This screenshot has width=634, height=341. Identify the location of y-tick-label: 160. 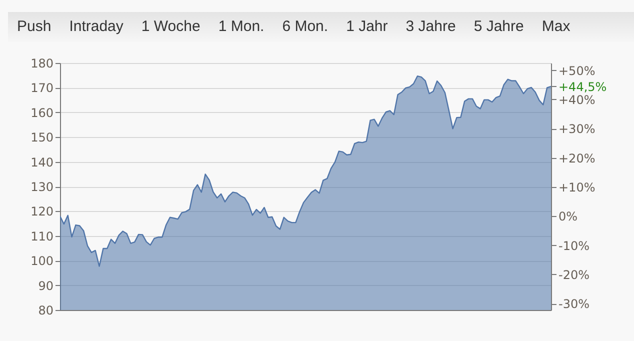
(42, 113).